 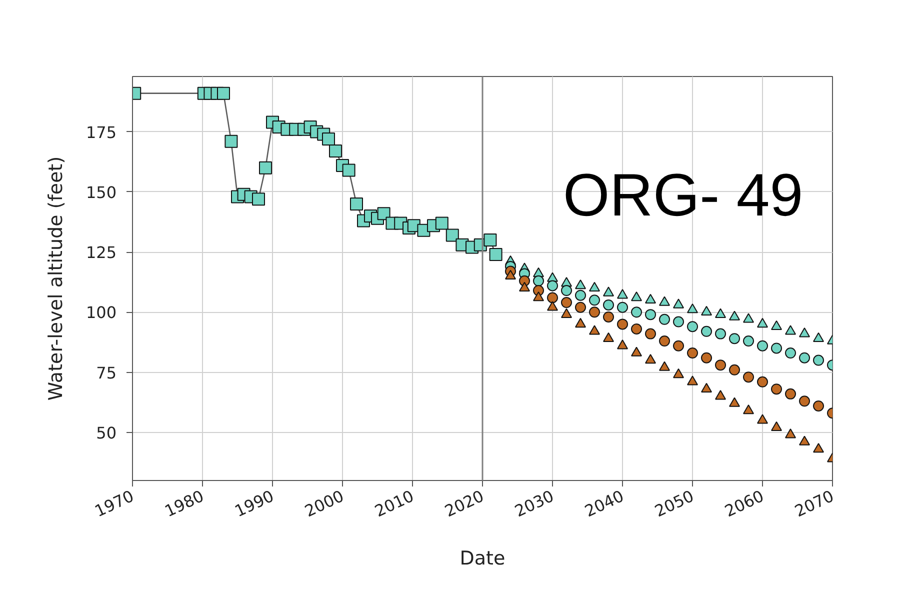 I want to click on x-tick-label: 1980, so click(x=184, y=503).